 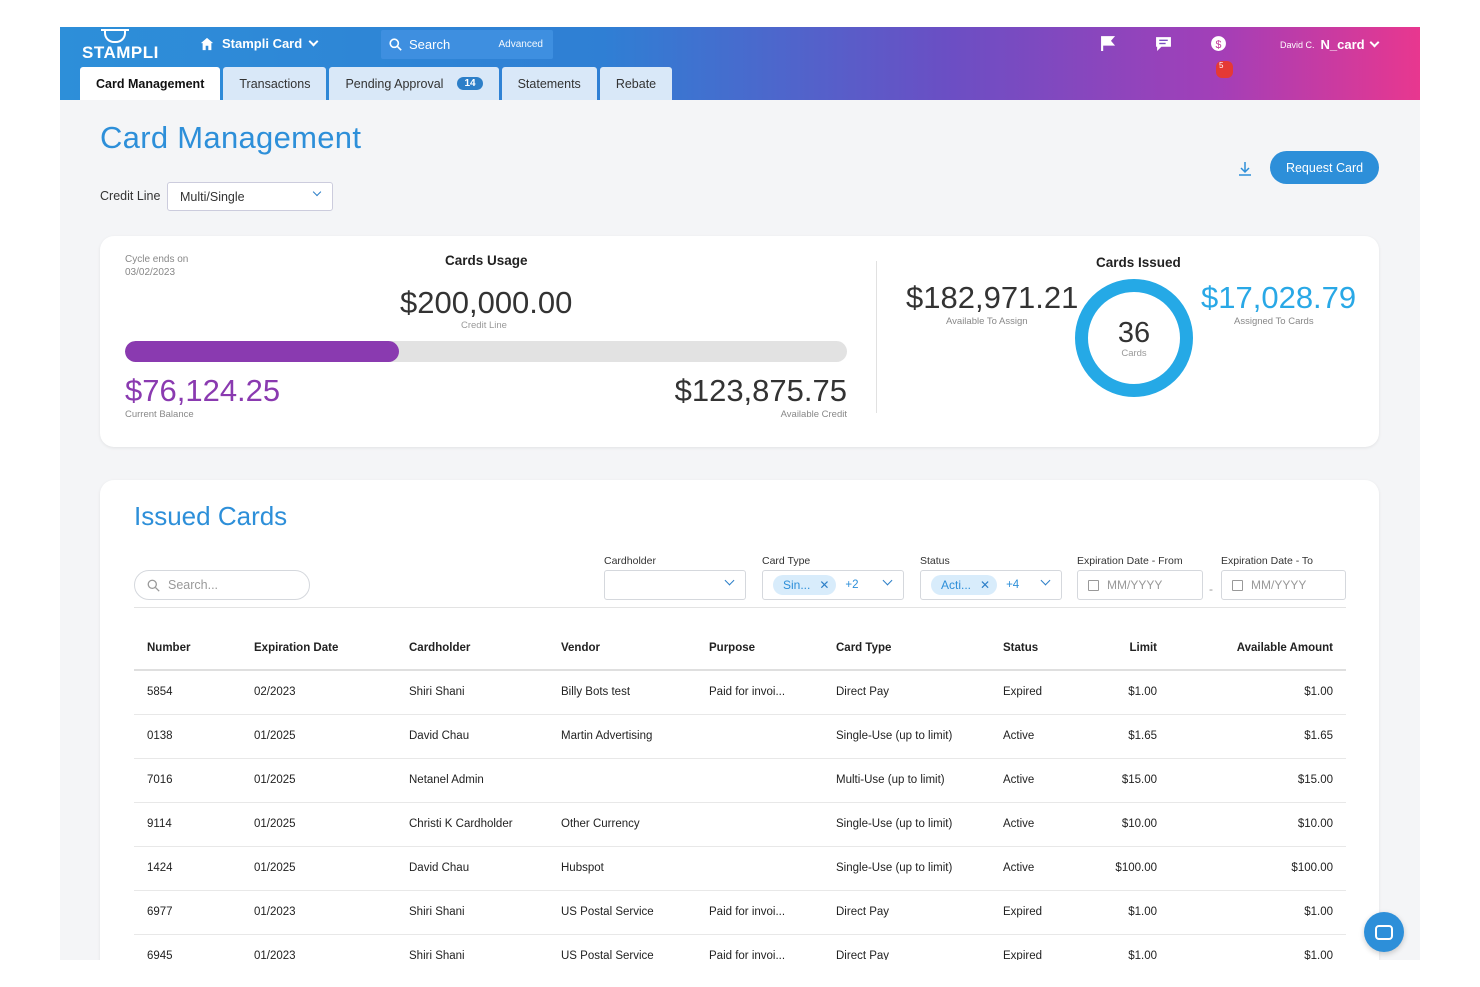 I want to click on issued-cards-title: Issued Cards, so click(x=211, y=516).